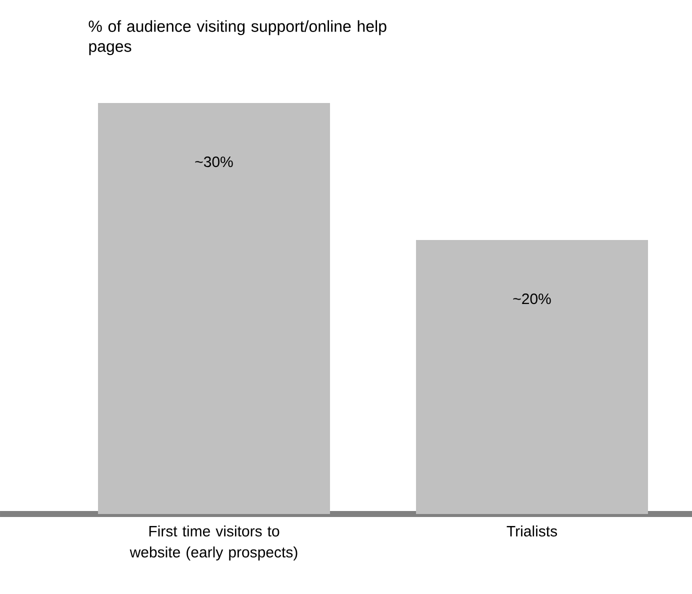  Describe the element at coordinates (214, 543) in the screenshot. I see `x-tick-label: First time visitors to website (early prospects)` at that location.